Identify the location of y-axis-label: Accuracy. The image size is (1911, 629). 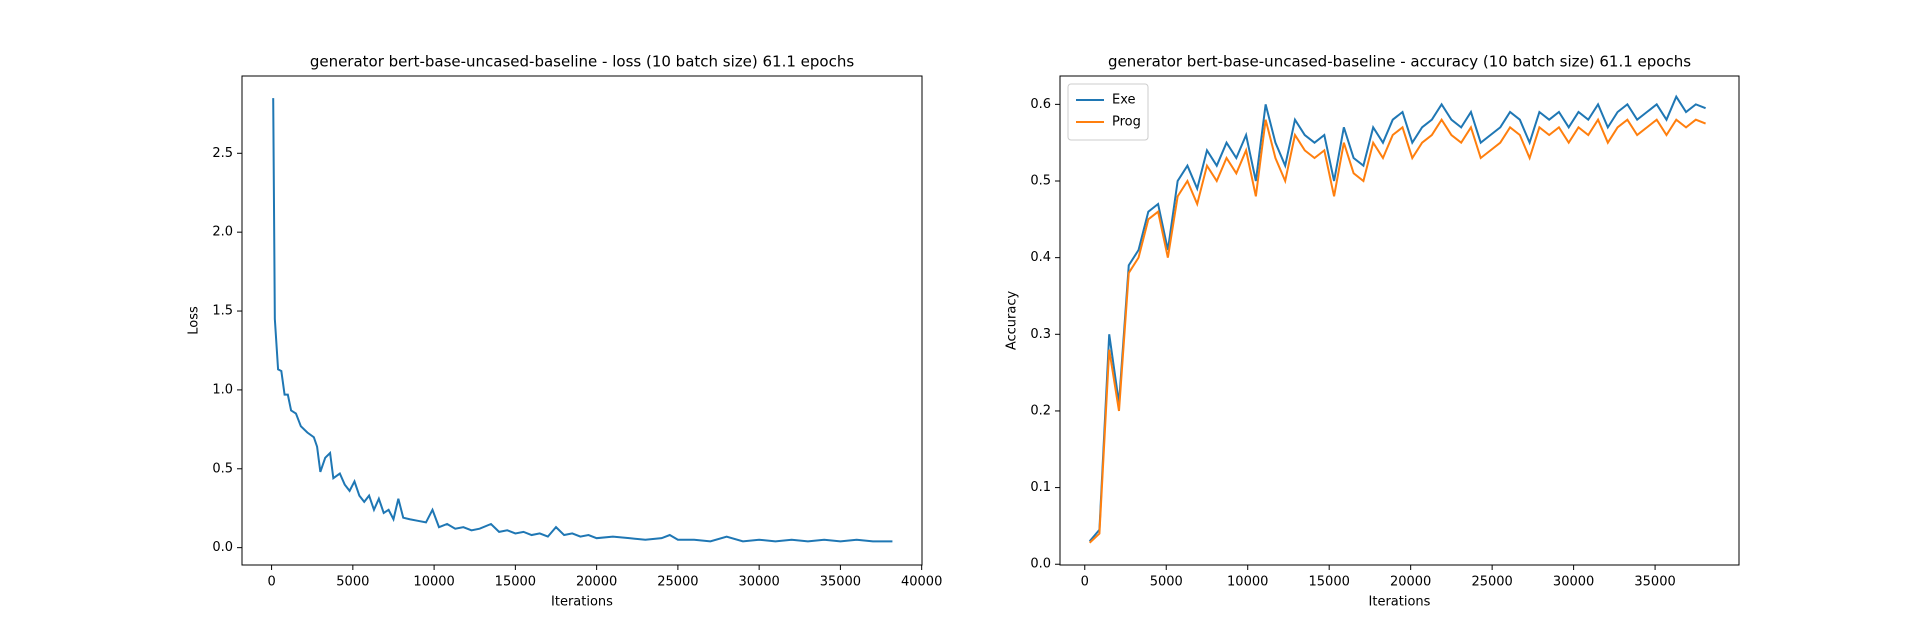
(1012, 321).